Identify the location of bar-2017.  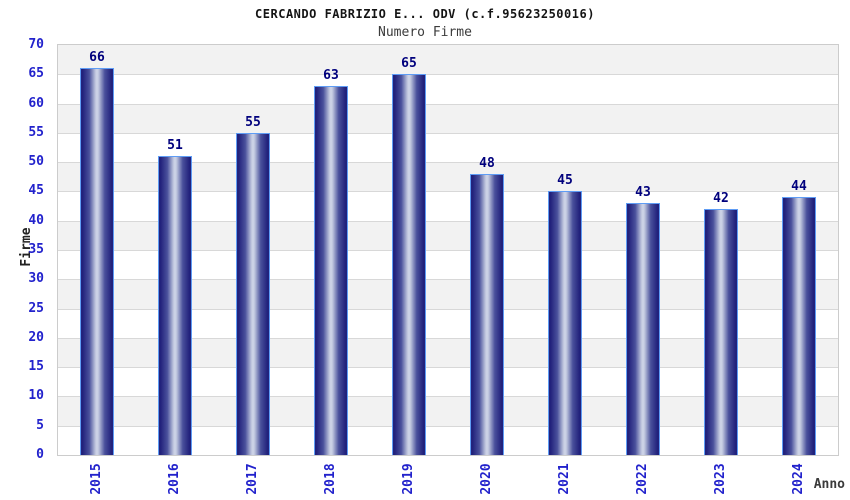
(253, 293).